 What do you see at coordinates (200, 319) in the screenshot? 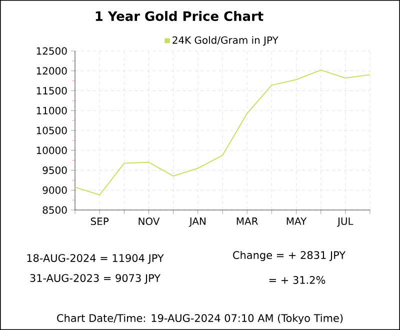
I see `text: Chart Date/Time: 19-AUG-2024 07:10 AM (Tokyo Time)` at bounding box center [200, 319].